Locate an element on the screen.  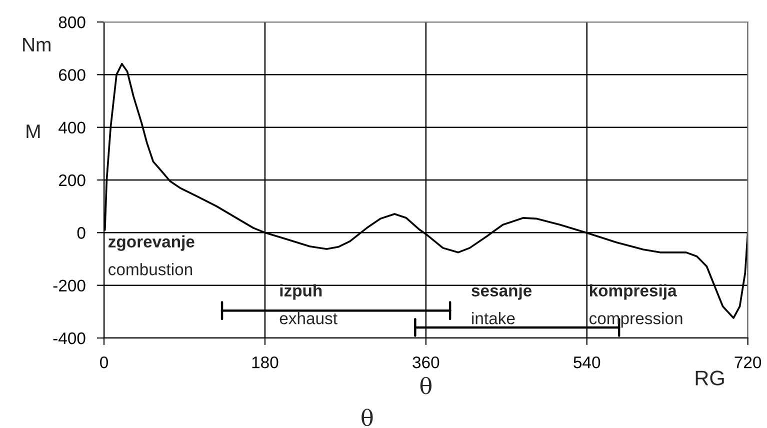
y-tick-label: 800 is located at coordinates (72, 22).